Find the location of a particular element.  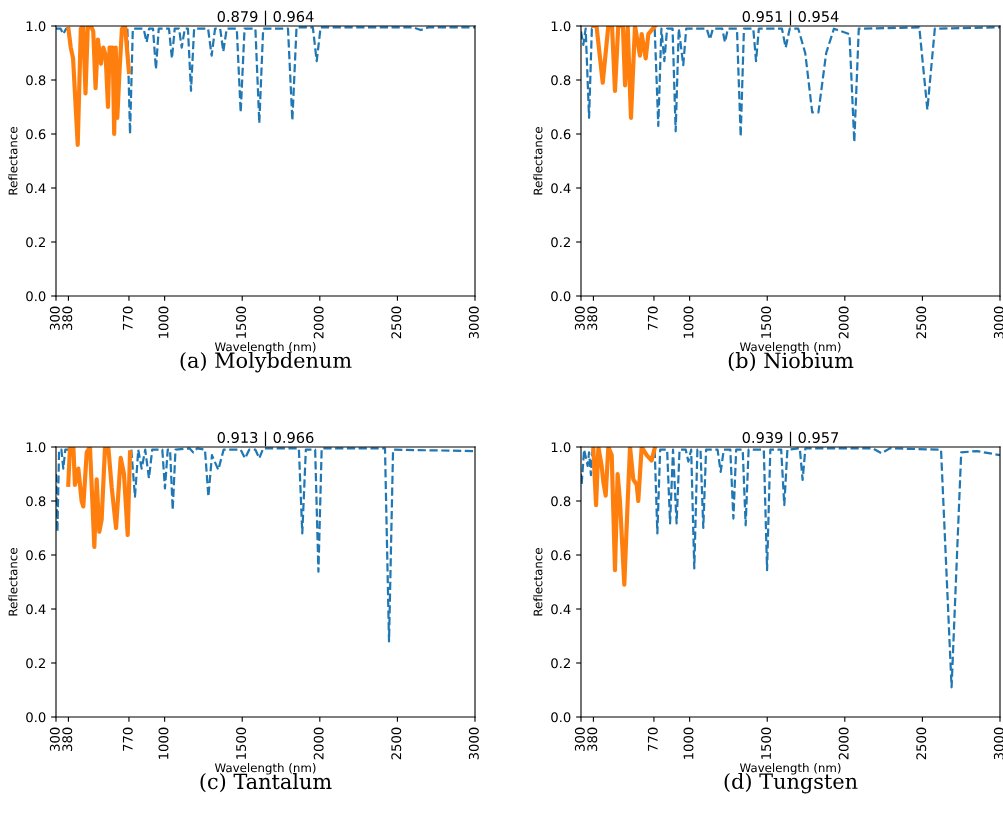

chart-title: 0.939 | 0.957 is located at coordinates (790, 439).